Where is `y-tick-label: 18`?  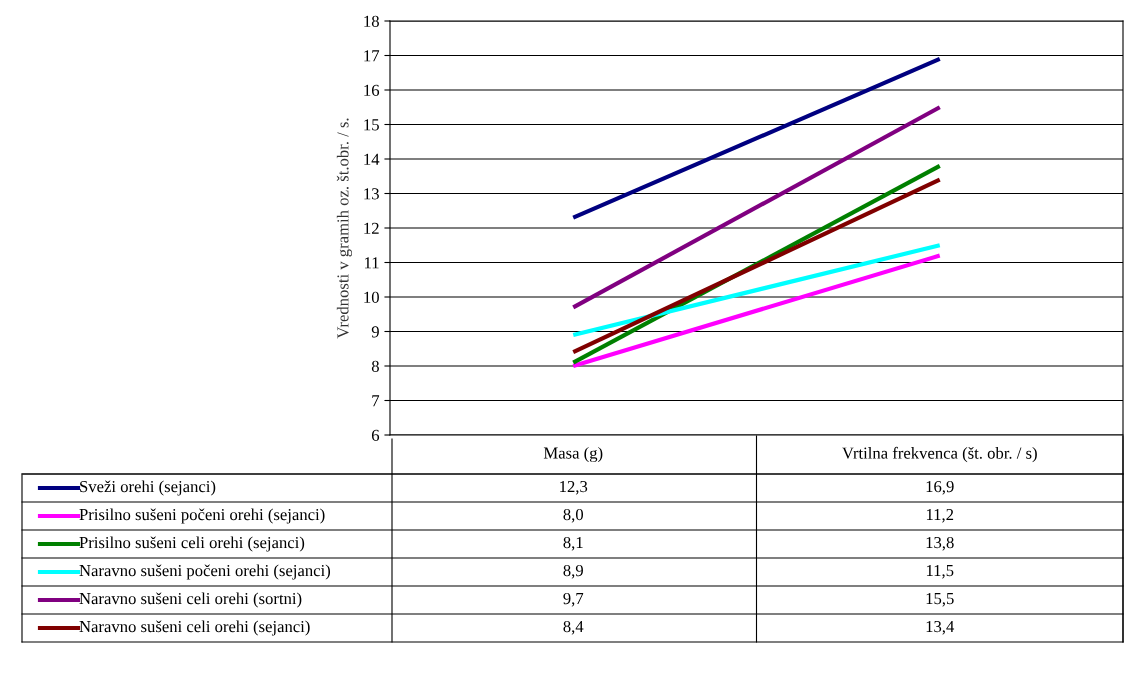
y-tick-label: 18 is located at coordinates (371, 21).